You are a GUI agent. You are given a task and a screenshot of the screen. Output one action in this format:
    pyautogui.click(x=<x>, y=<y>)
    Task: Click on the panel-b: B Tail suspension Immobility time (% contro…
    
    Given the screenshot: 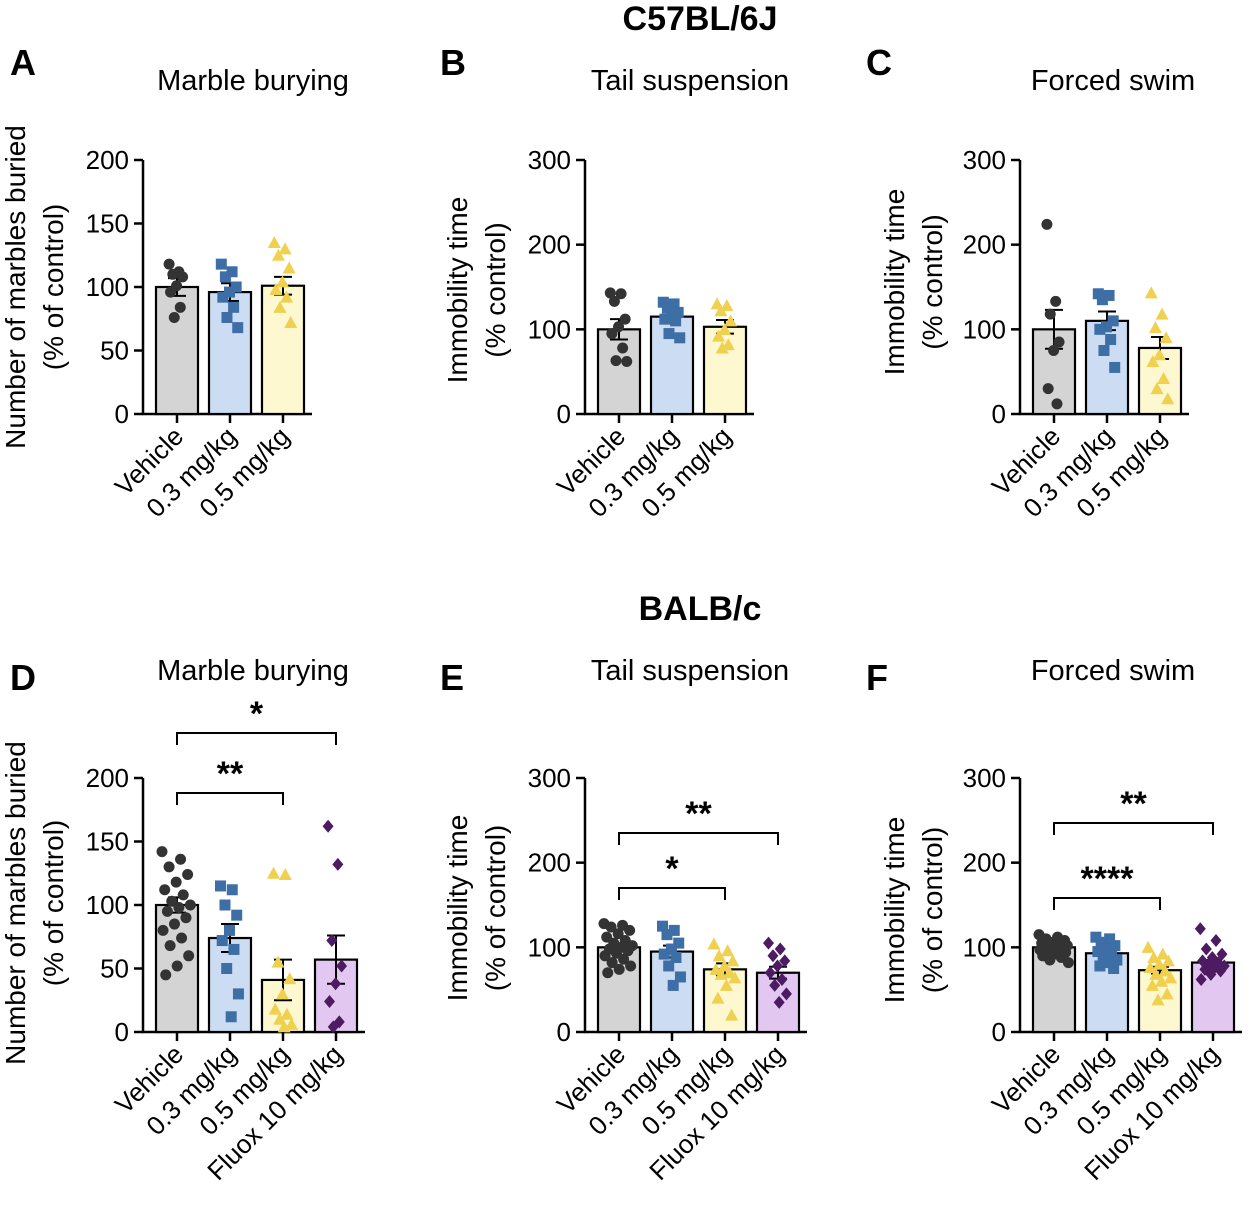 What is the action you would take?
    pyautogui.click(x=614, y=282)
    